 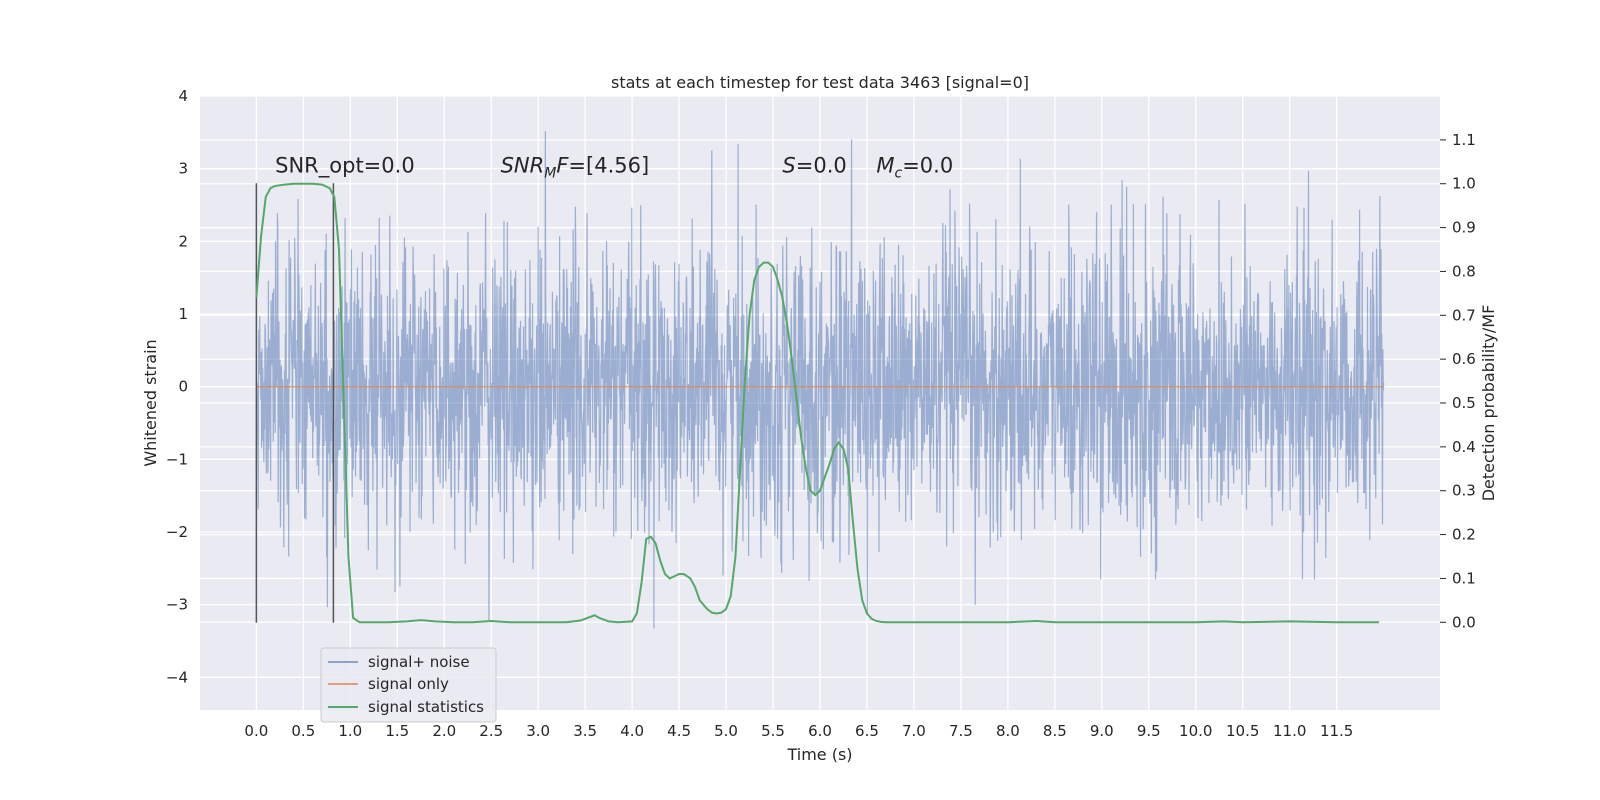 I want to click on y-tick-label: 1, so click(x=183, y=314).